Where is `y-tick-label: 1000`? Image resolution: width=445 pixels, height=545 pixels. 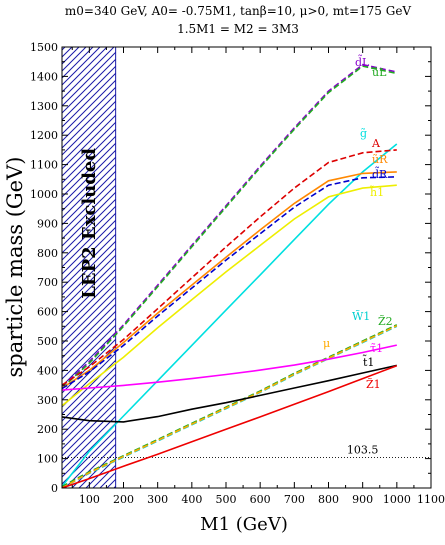
y-tick-label: 1000 is located at coordinates (44, 194).